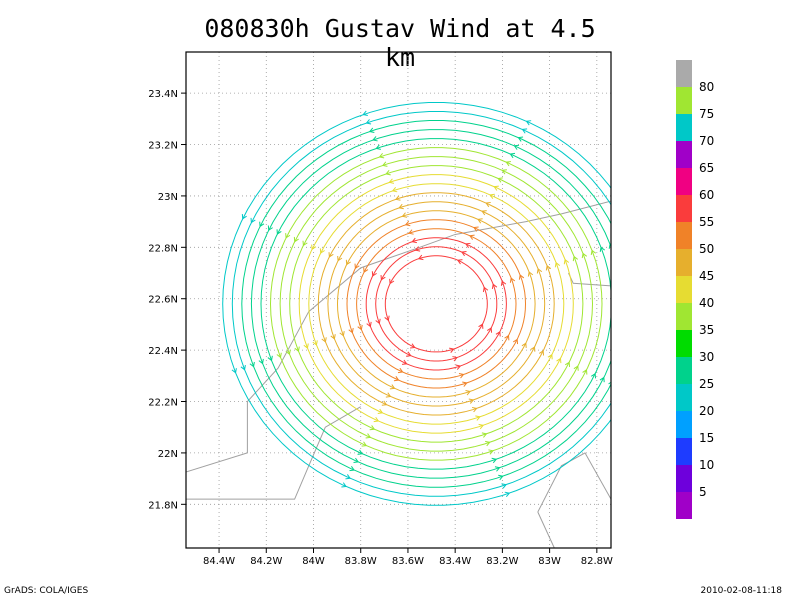 This screenshot has width=800, height=600. I want to click on colorbar-label: 35, so click(706, 330).